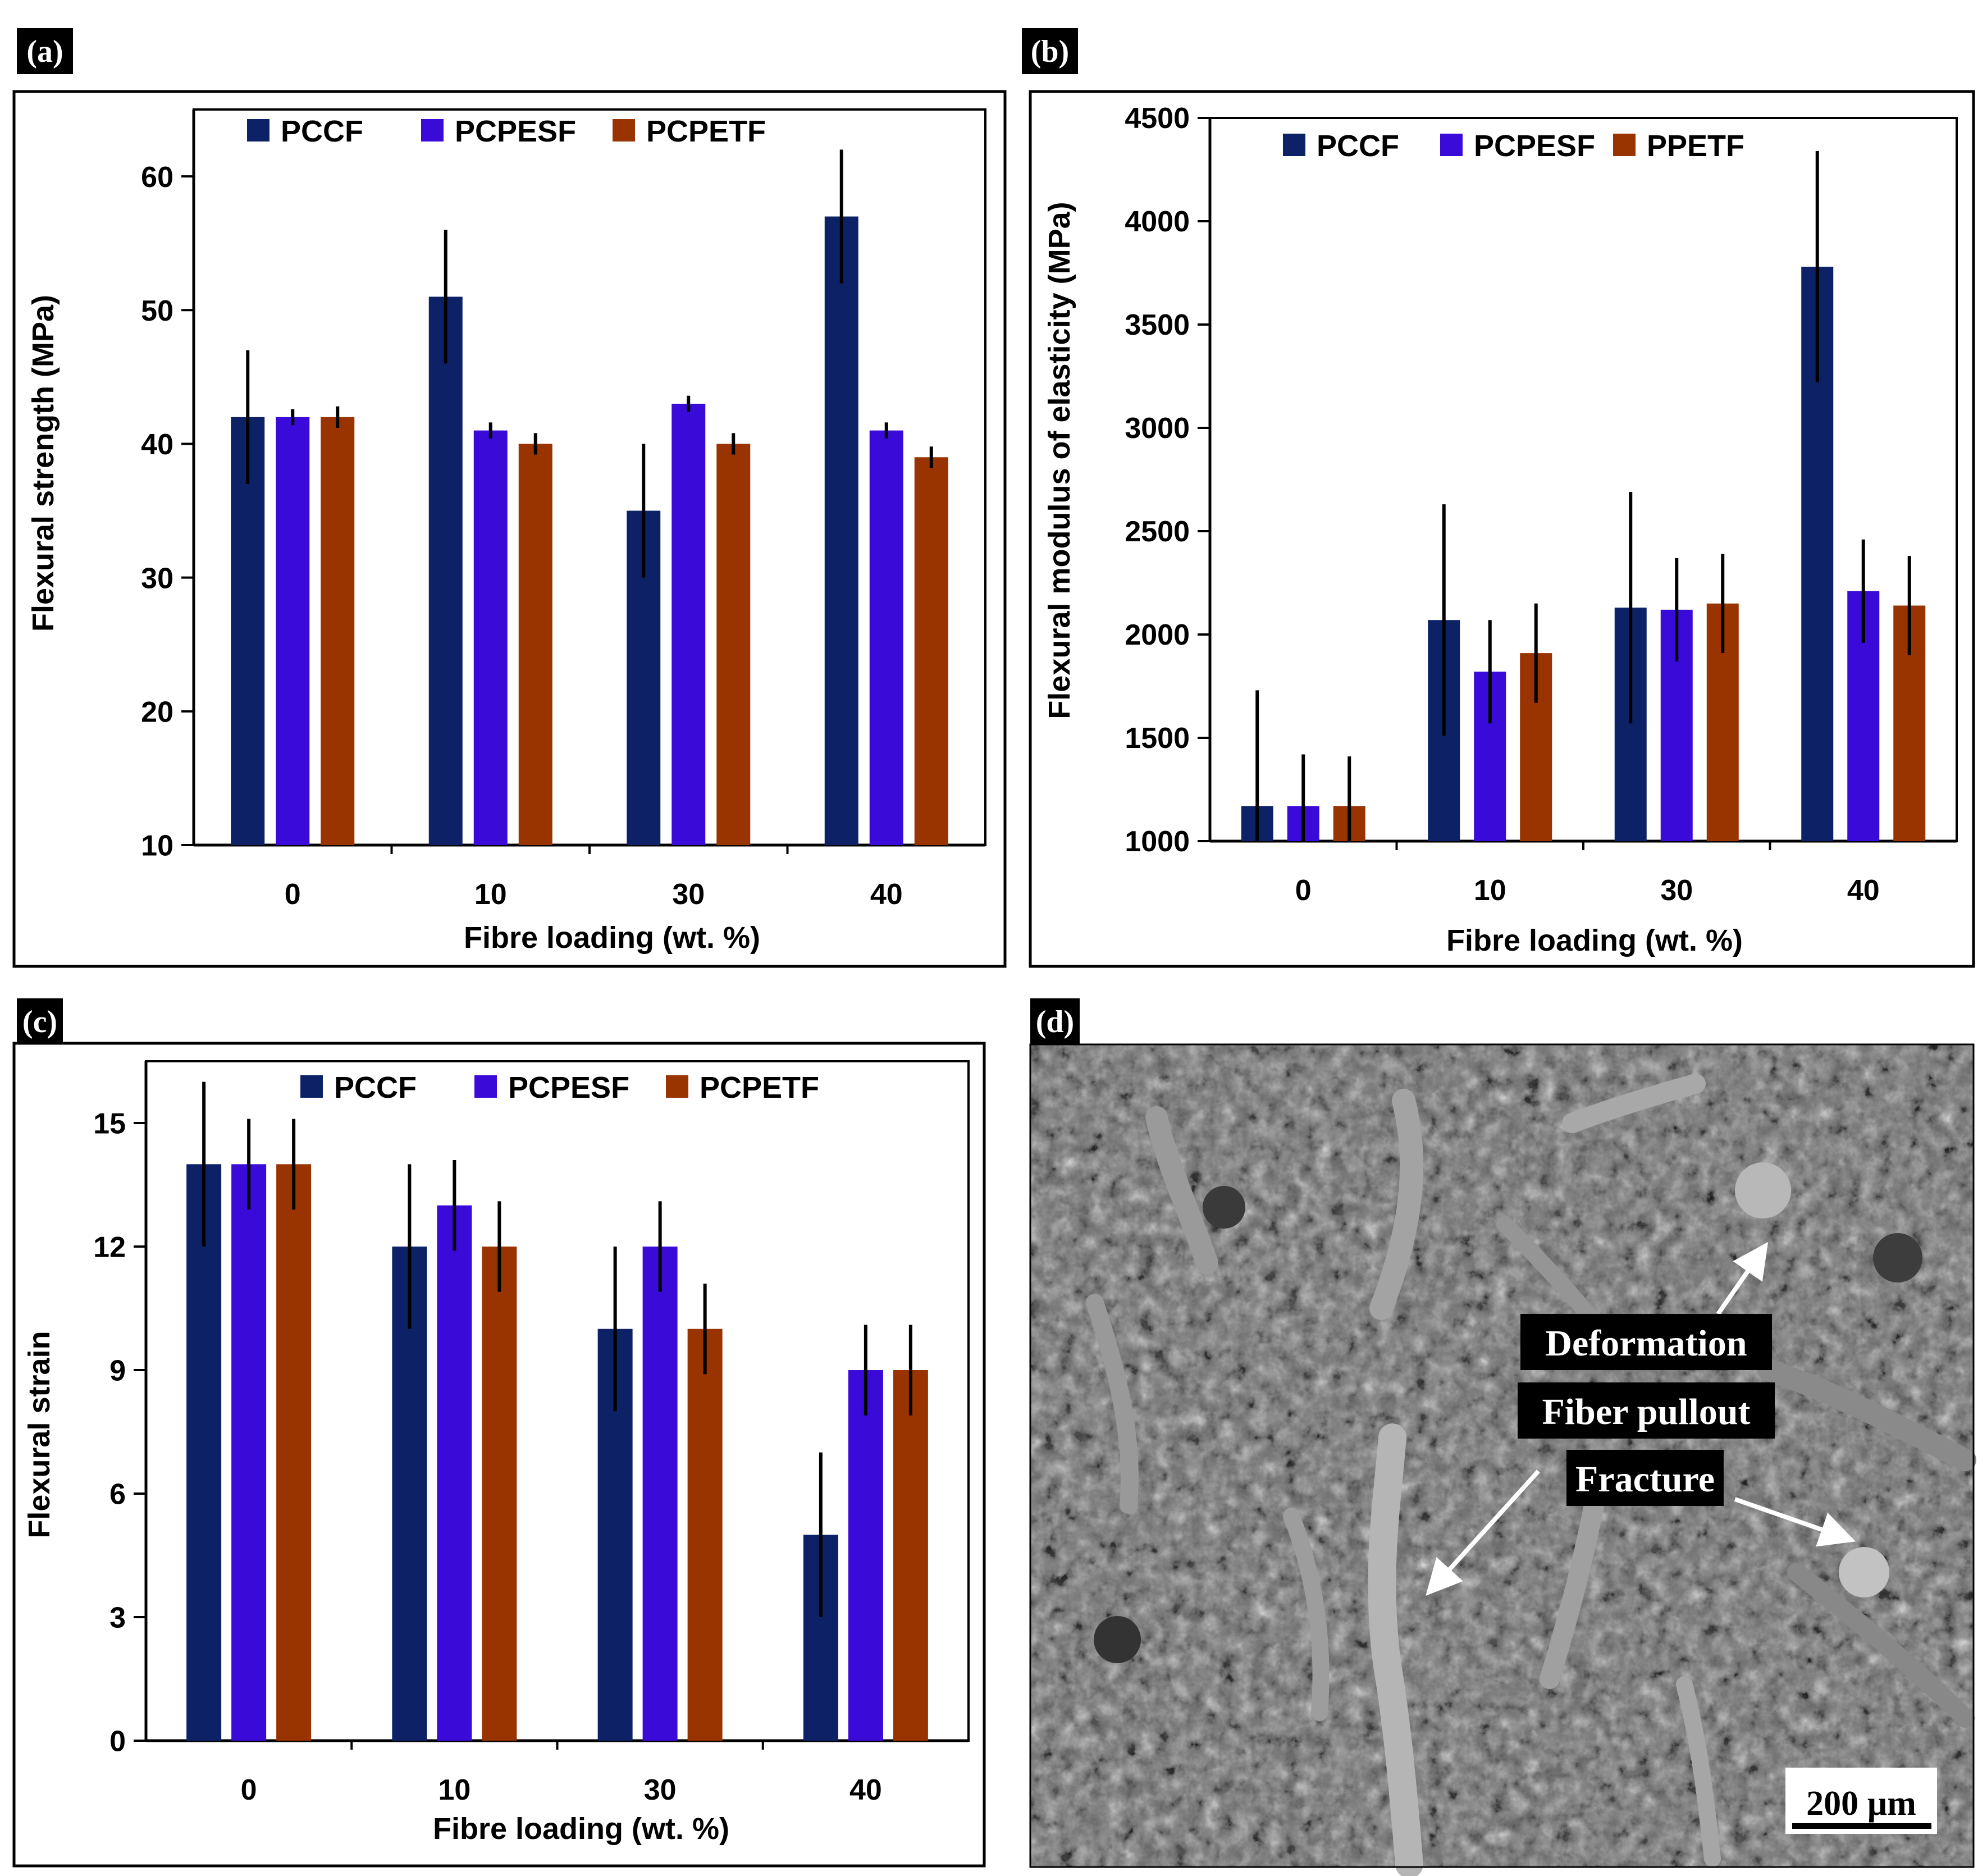  I want to click on panel-b-tag: (b), so click(1050, 51).